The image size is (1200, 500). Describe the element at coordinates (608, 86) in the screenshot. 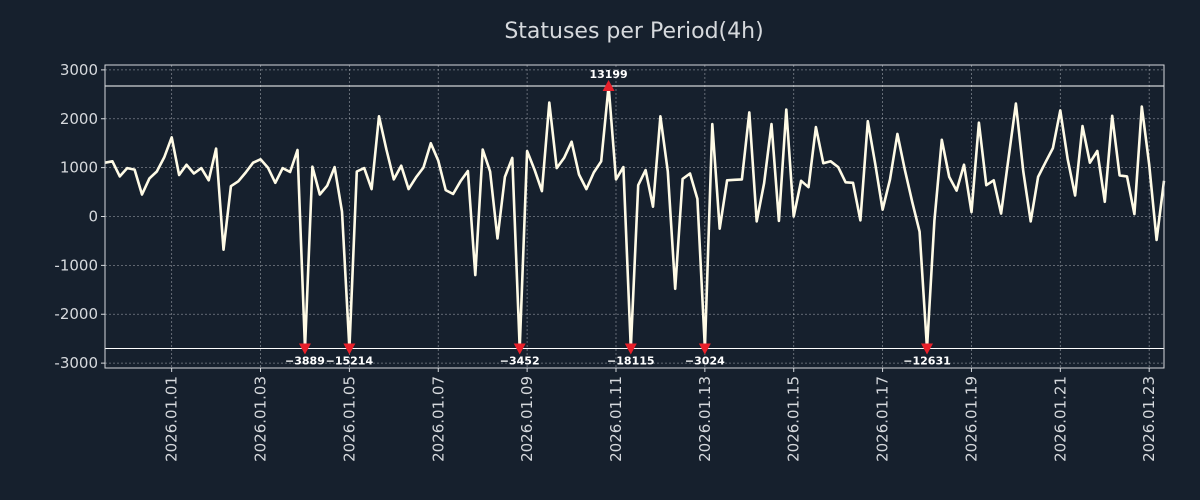

I see `peak-marker` at that location.